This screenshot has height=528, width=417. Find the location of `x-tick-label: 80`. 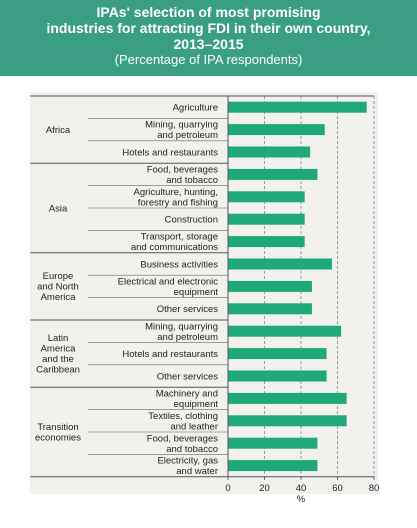

x-tick-label: 80 is located at coordinates (374, 488).